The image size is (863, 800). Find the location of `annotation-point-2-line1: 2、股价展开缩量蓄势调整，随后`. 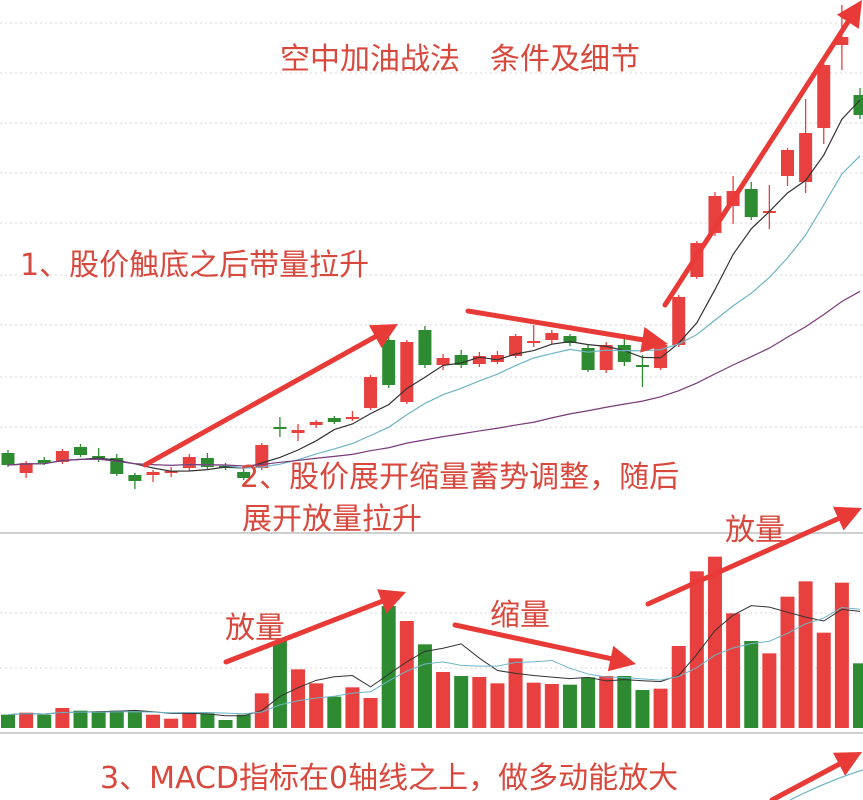

annotation-point-2-line1: 2、股价展开缩量蓄势调整，随后 is located at coordinates (460, 477).